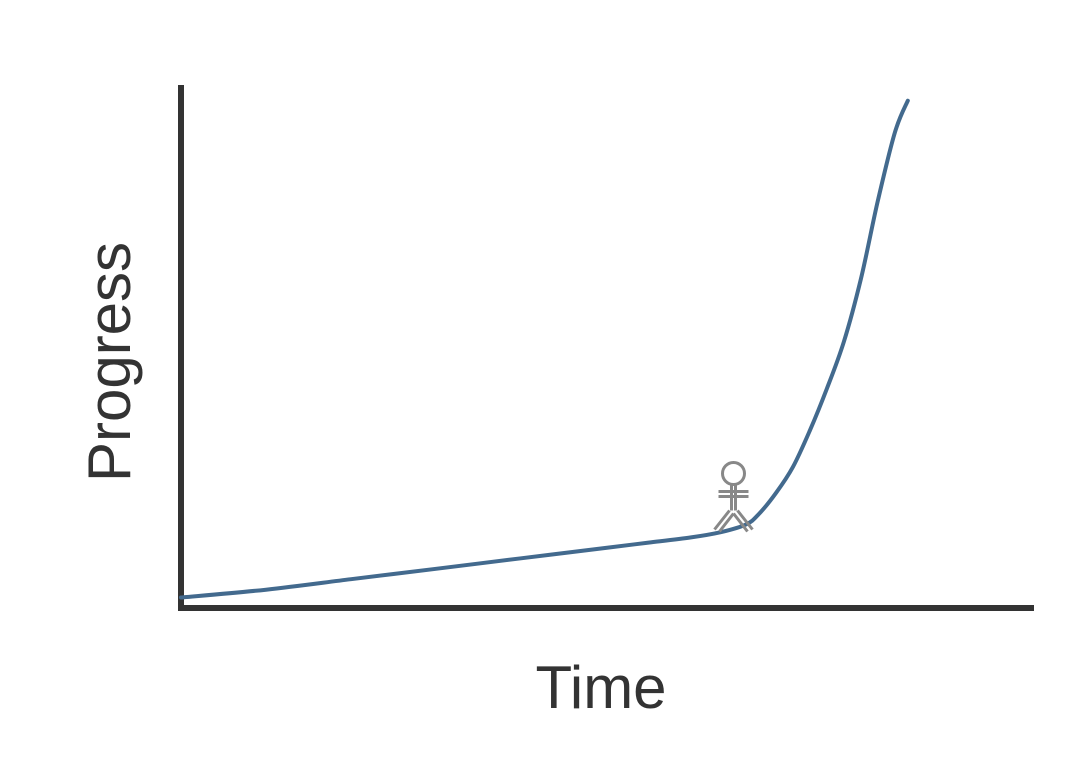  What do you see at coordinates (109, 362) in the screenshot?
I see `y-axis-label: Progress` at bounding box center [109, 362].